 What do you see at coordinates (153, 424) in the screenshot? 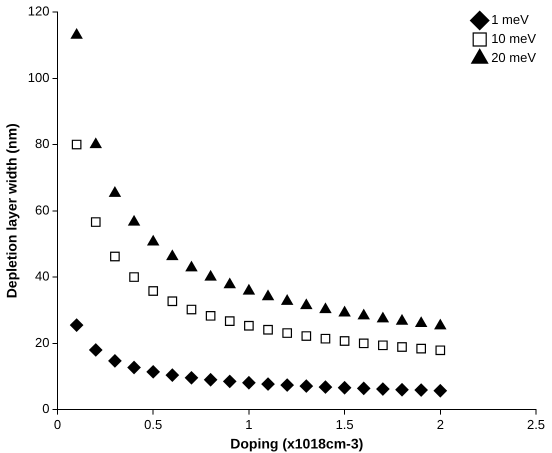
I see `x-tick-label: 0.5` at bounding box center [153, 424].